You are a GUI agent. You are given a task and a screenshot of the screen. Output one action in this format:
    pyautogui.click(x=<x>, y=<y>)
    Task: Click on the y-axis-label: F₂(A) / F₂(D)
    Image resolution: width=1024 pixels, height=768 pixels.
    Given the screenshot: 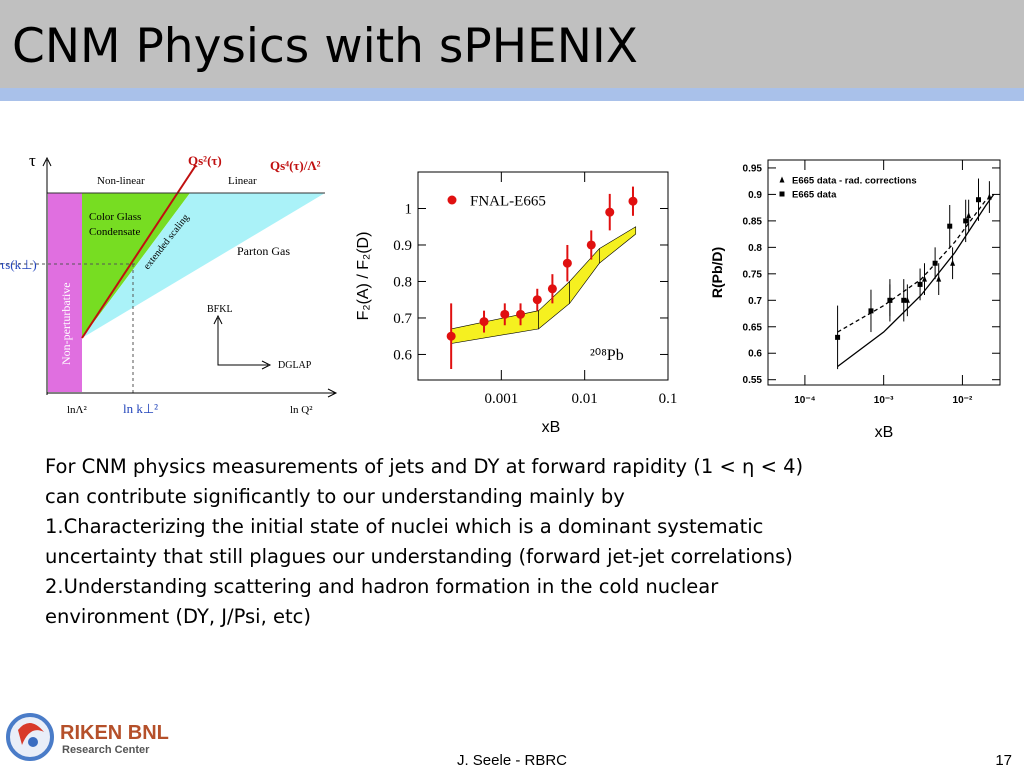 What is the action you would take?
    pyautogui.click(x=363, y=276)
    